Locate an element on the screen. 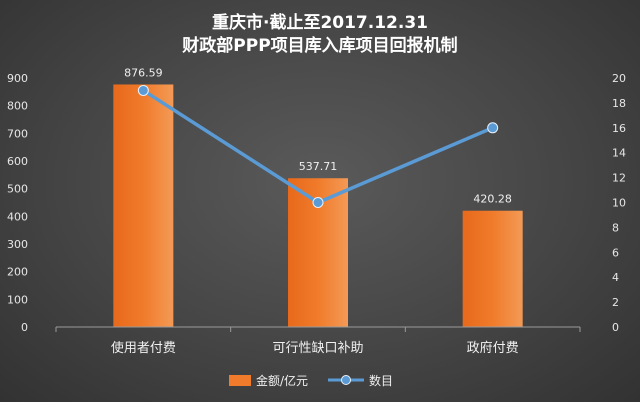  legend-bar-swatch is located at coordinates (240, 380).